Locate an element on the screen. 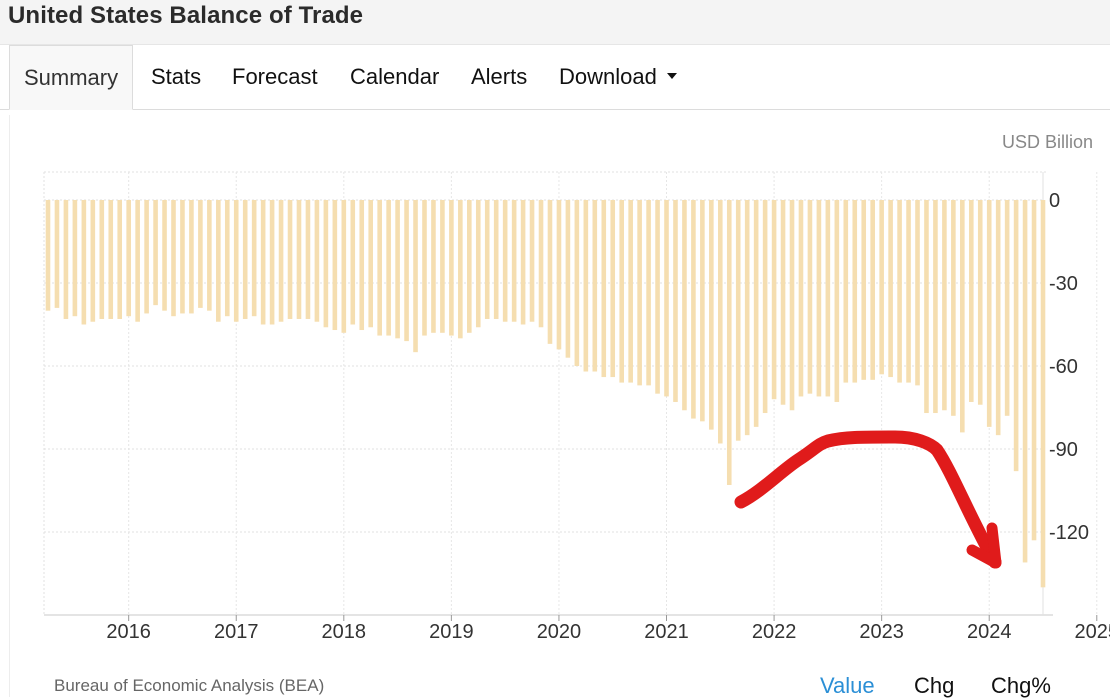 The height and width of the screenshot is (699, 1110). tab-download: Download is located at coordinates (618, 77).